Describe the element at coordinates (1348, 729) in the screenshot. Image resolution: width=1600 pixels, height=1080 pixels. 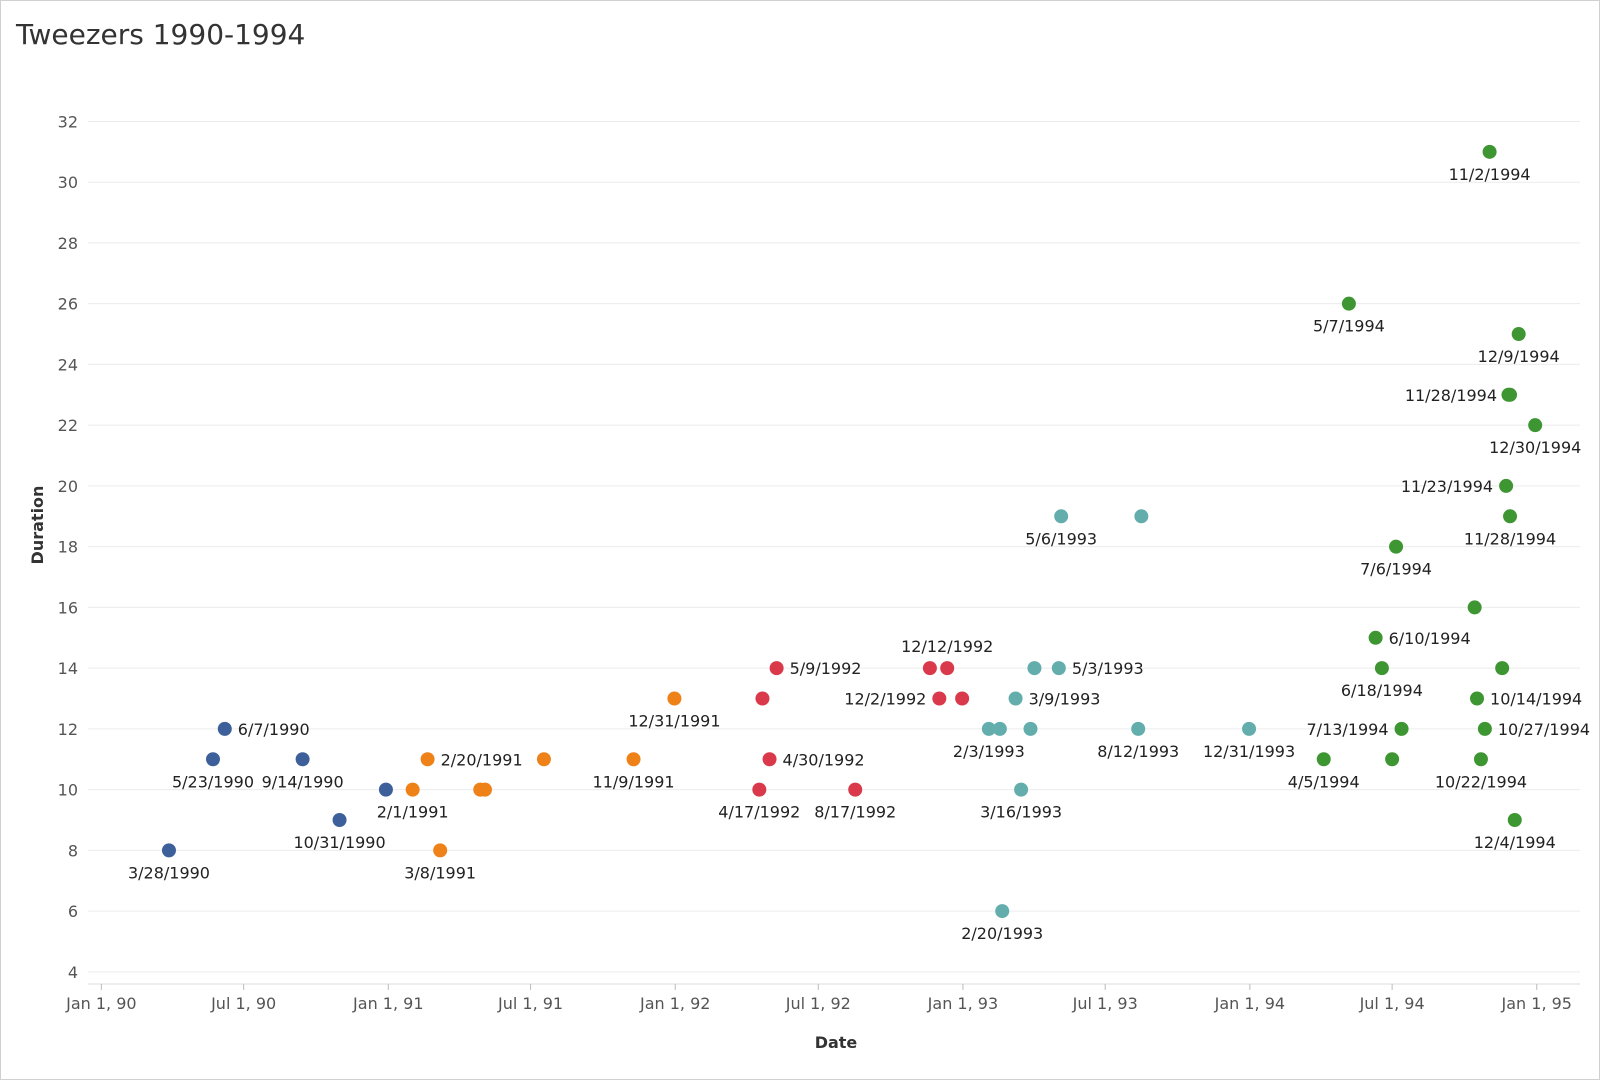
I see `data-label: 7/13/1994` at that location.